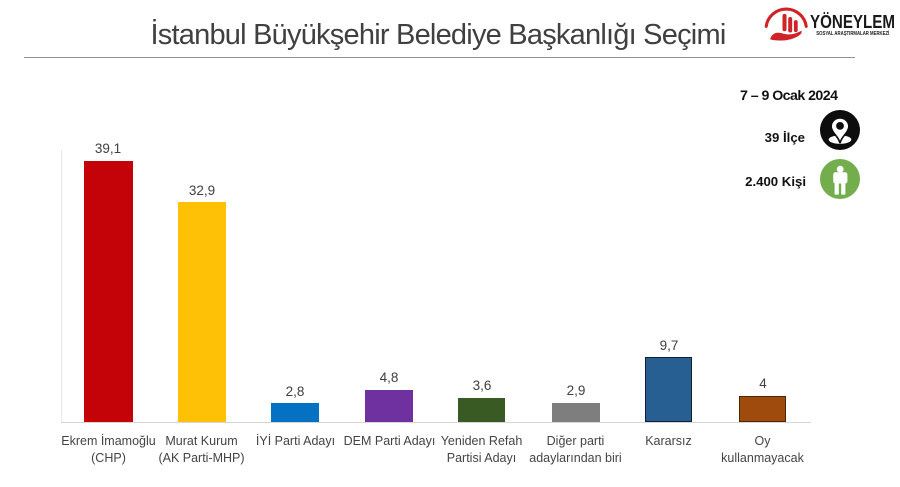 Image resolution: width=900 pixels, height=487 pixels. Describe the element at coordinates (852, 33) in the screenshot. I see `svg-text: SOSYAL ARAŞTIRMALAR MERKEZİ` at that location.